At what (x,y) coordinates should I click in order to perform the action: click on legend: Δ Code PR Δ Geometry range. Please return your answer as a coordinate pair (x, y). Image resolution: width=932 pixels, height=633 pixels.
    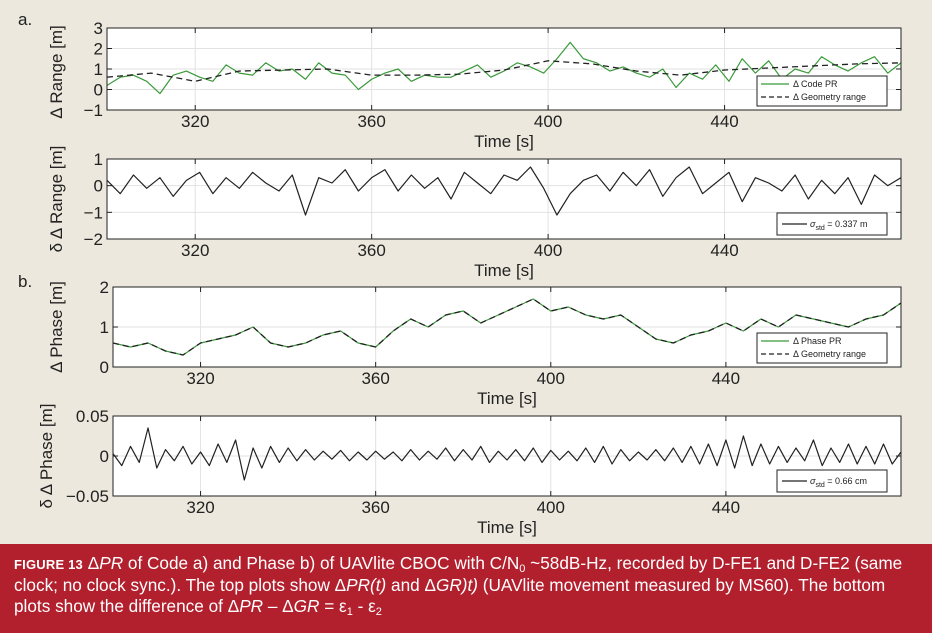
    Looking at the image, I should click on (822, 91).